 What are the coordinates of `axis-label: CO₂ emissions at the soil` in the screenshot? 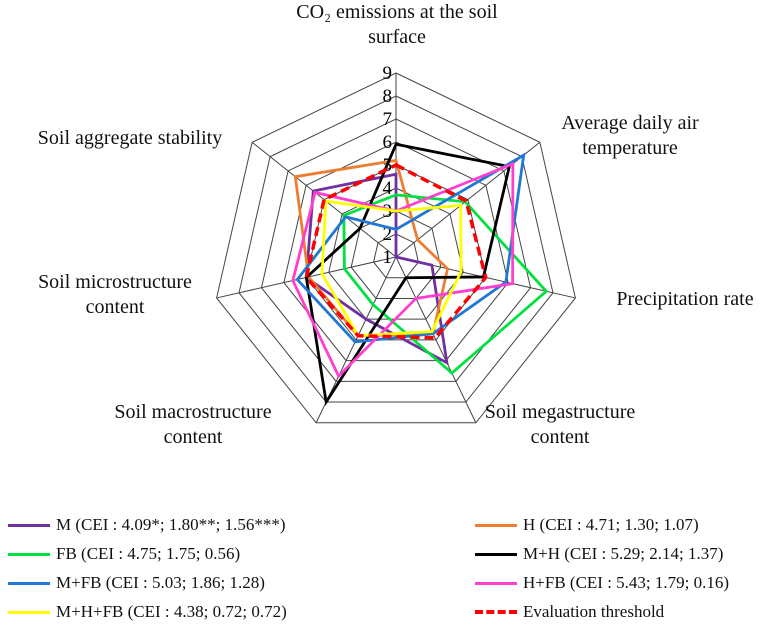 It's located at (397, 12).